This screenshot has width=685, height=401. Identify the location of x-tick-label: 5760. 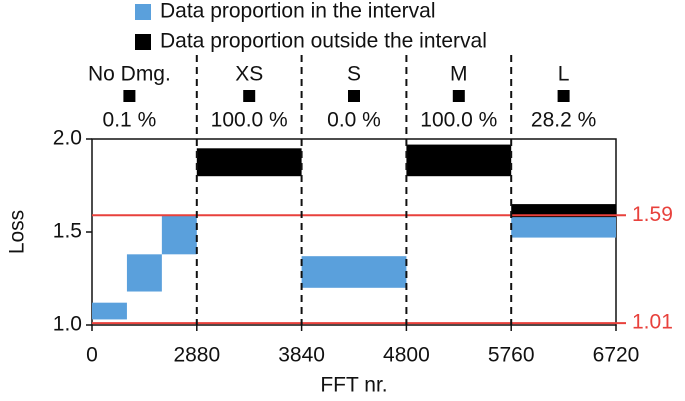
(511, 355).